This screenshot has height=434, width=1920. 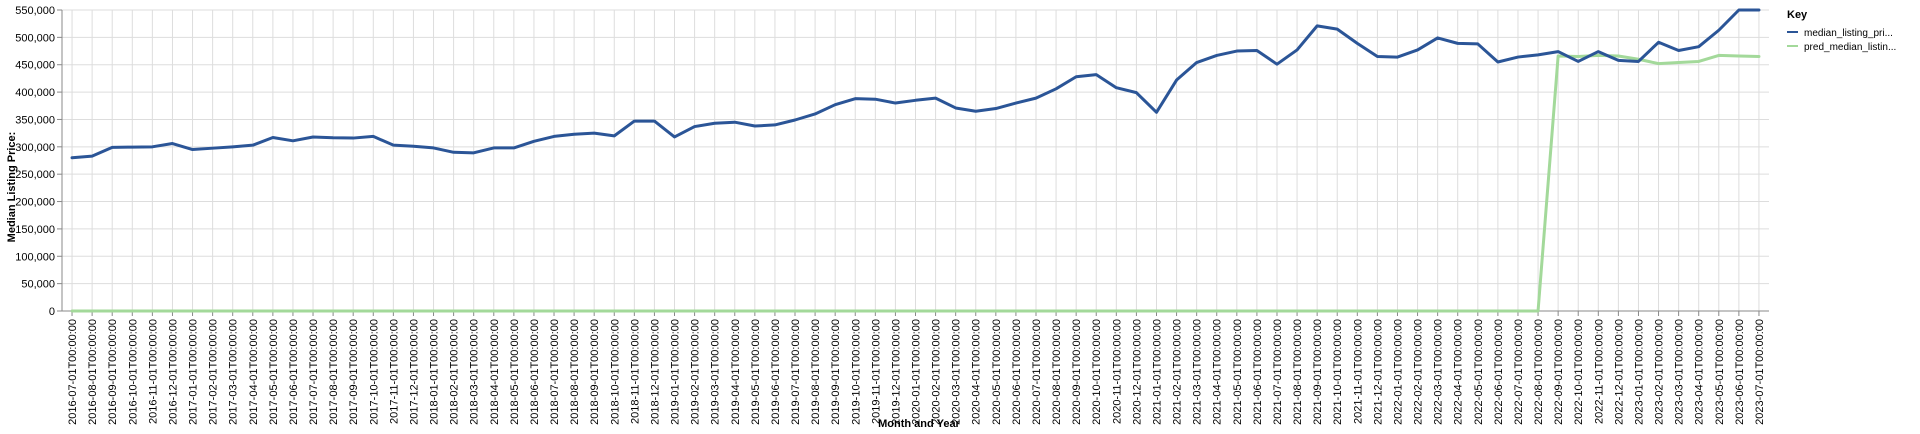 I want to click on x-tick-label: 2018-11-01T00:00:00, so click(x=635, y=371).